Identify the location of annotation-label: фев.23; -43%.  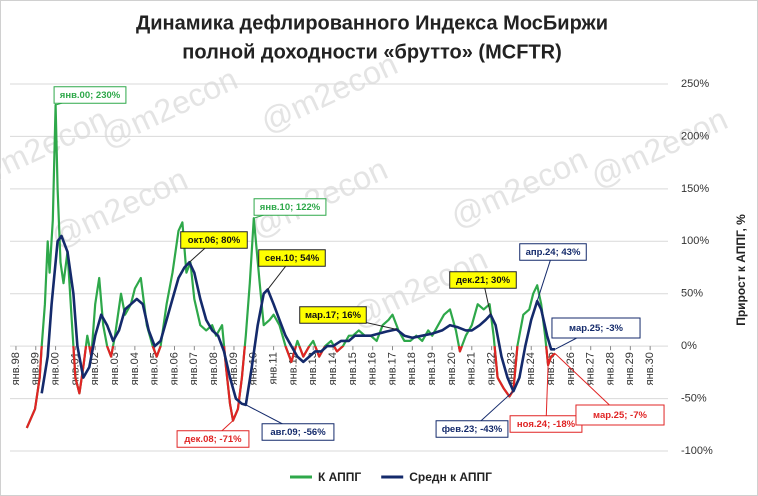
(472, 429).